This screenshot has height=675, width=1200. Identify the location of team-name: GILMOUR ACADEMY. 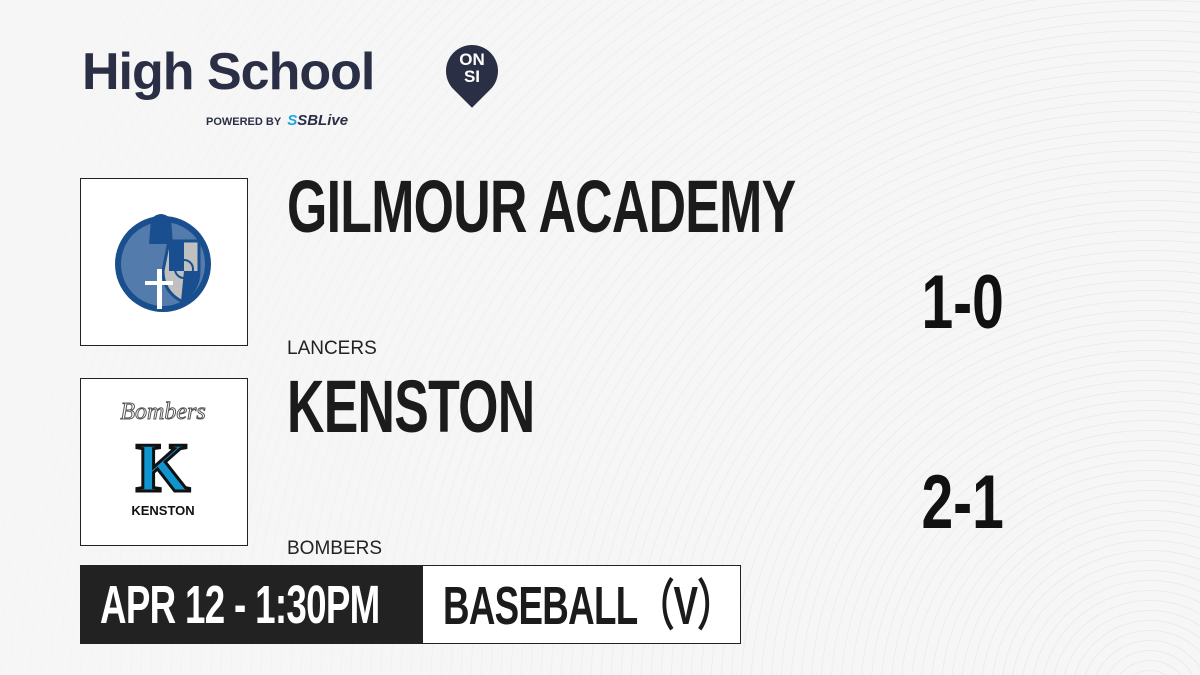
(541, 206).